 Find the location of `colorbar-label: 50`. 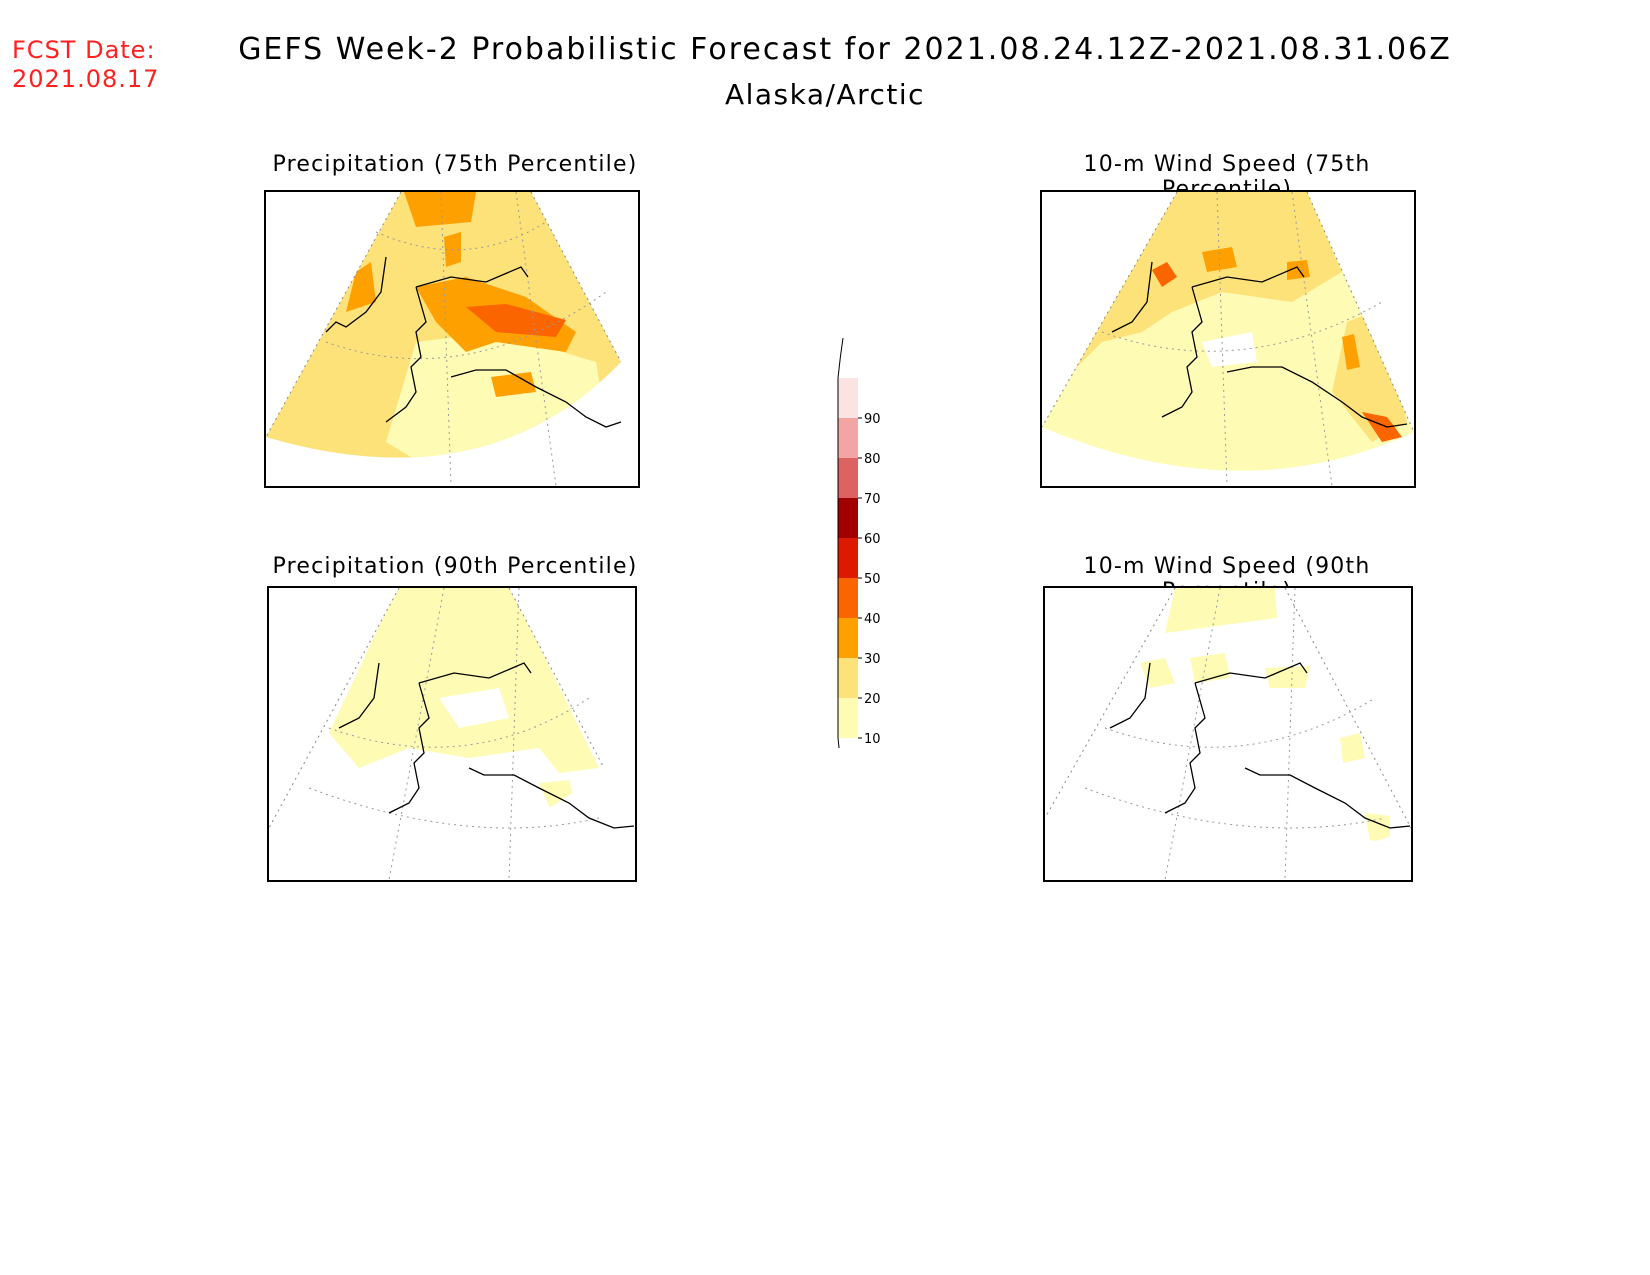

colorbar-label: 50 is located at coordinates (872, 579).